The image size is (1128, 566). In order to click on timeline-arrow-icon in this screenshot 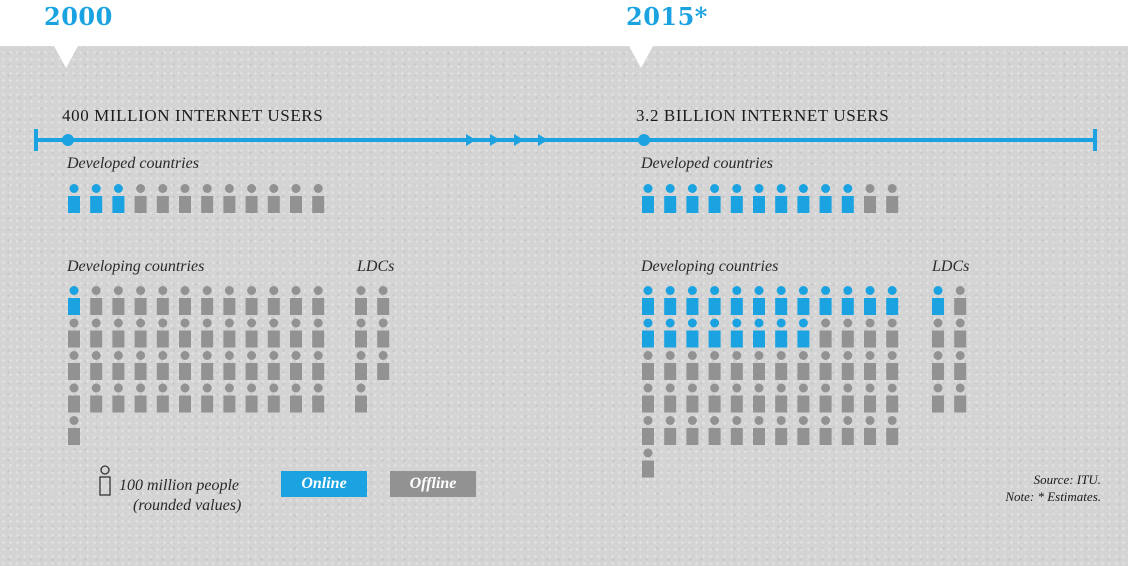, I will do `click(471, 140)`.